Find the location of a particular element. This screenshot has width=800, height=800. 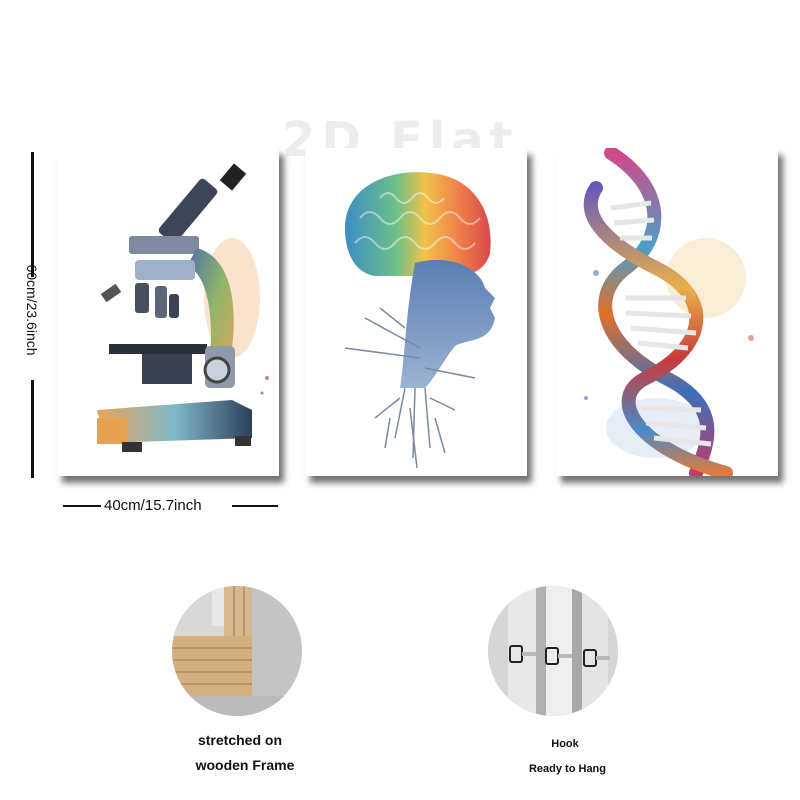

canvas-panel-microscope is located at coordinates (168, 312).